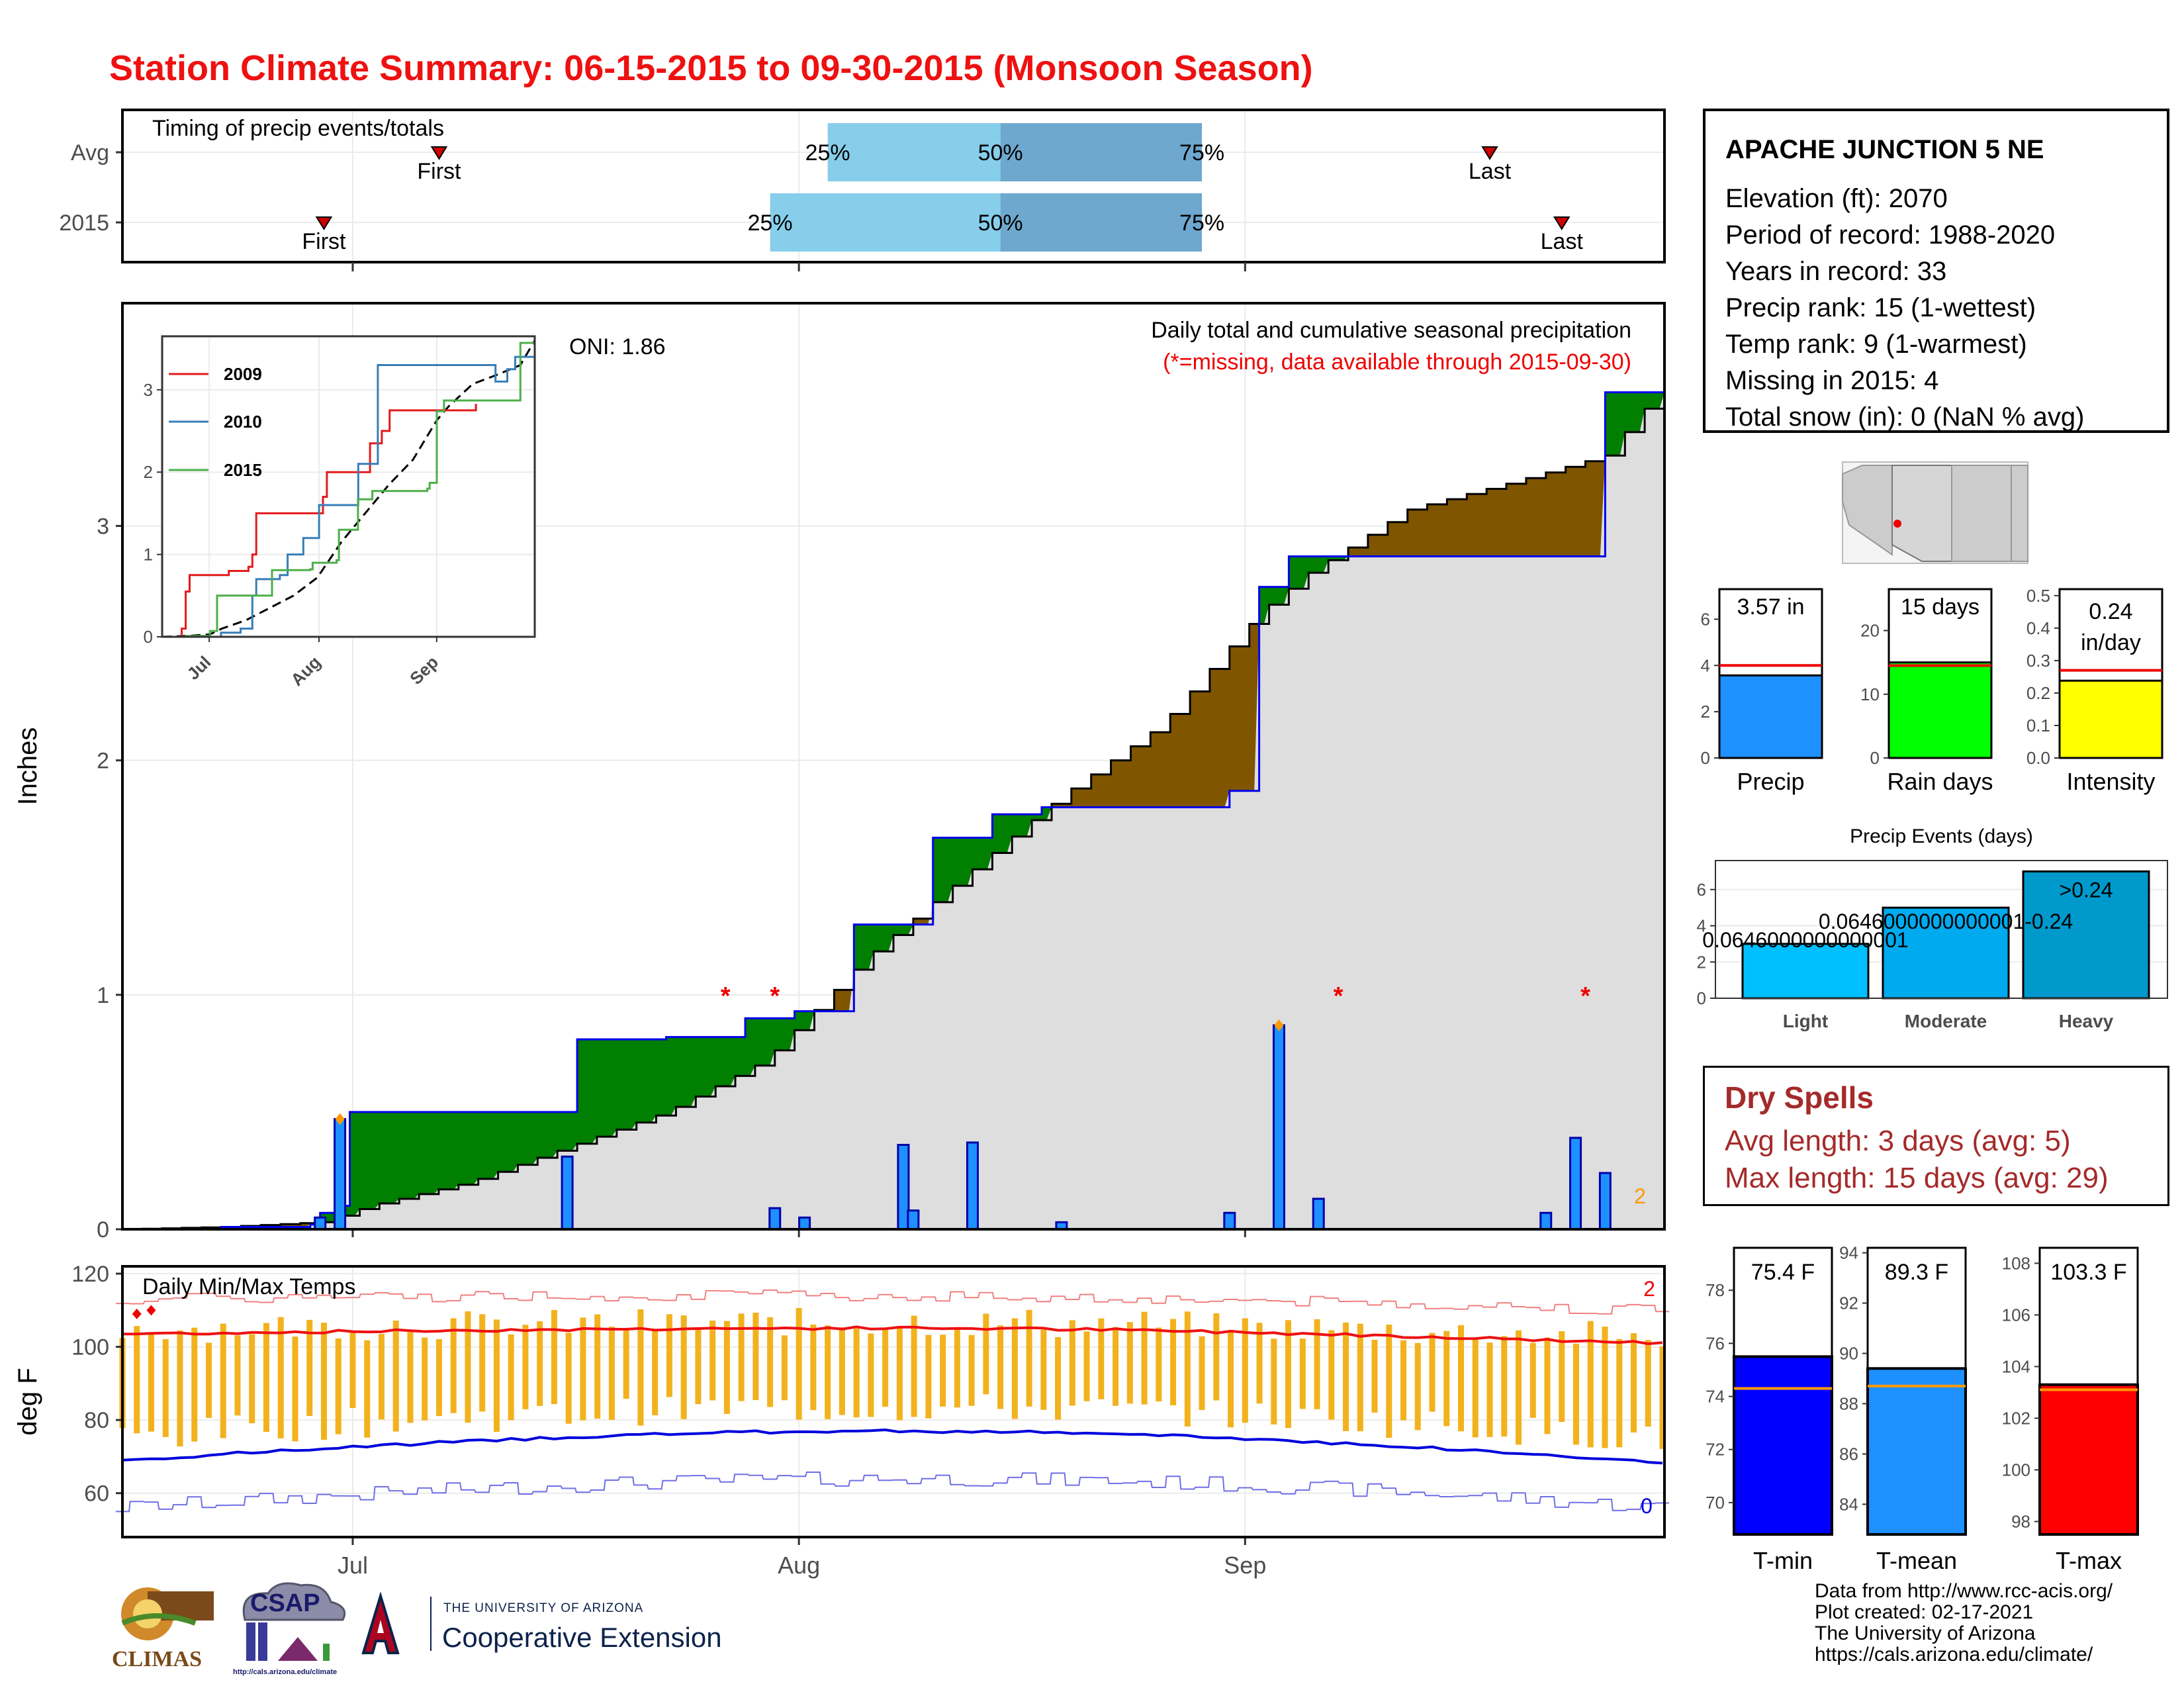  What do you see at coordinates (1964, 1591) in the screenshot?
I see `footer-line-data: Data from http://www.rcc-acis.org/` at bounding box center [1964, 1591].